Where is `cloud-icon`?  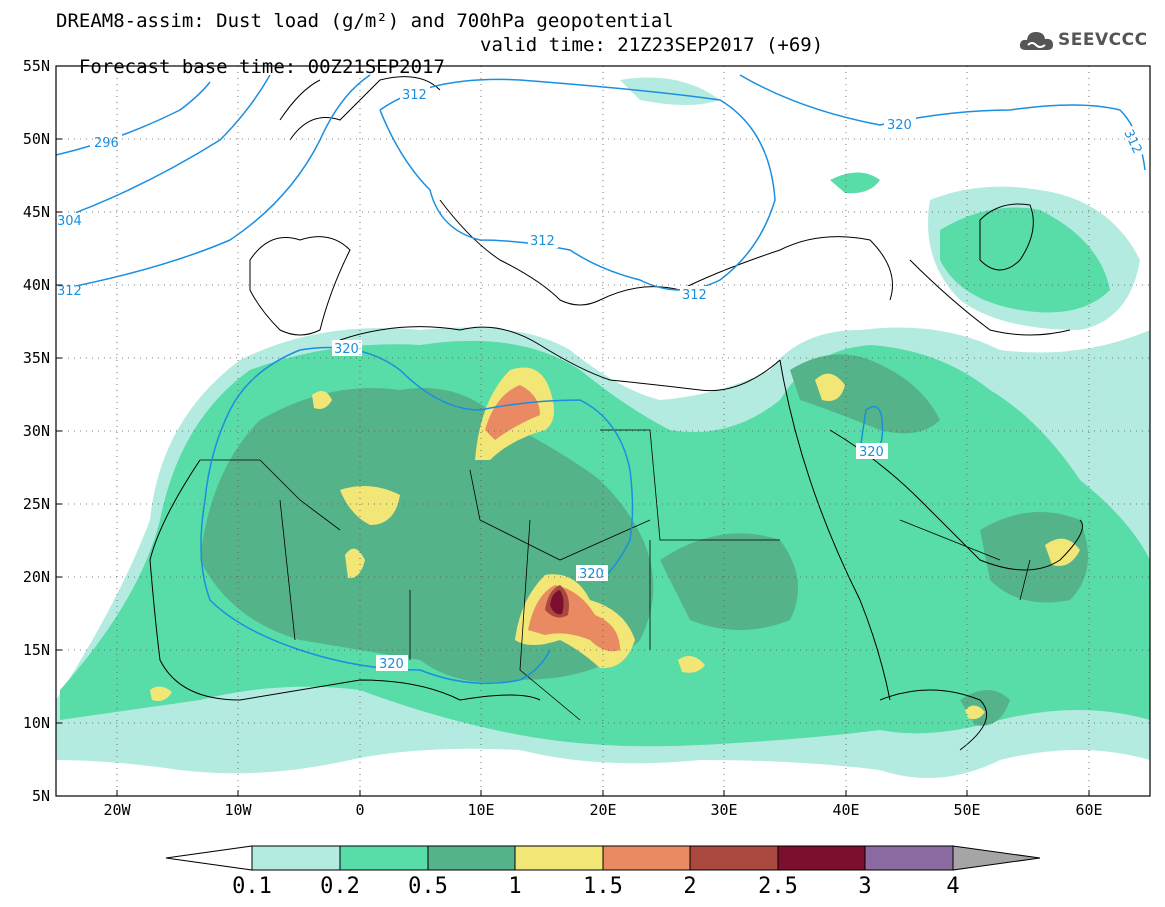
cloud-icon is located at coordinates (1036, 41).